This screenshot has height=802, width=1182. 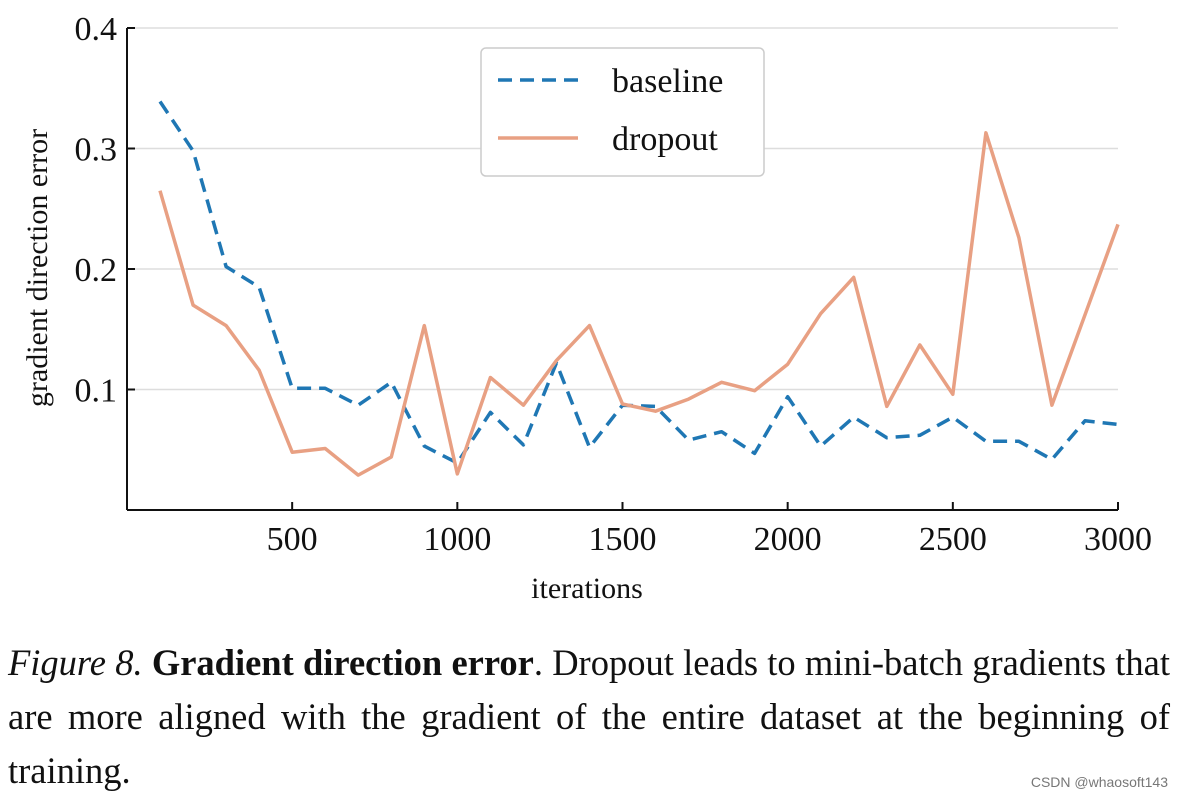 I want to click on x-tick-label-5: 3000, so click(x=1118, y=539).